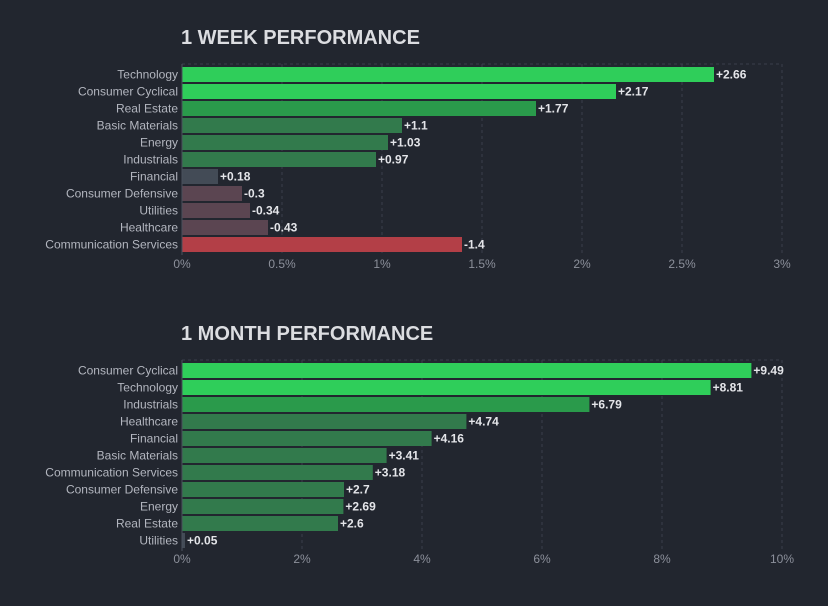 This screenshot has height=606, width=828. What do you see at coordinates (159, 143) in the screenshot?
I see `week-category-label: Energy` at bounding box center [159, 143].